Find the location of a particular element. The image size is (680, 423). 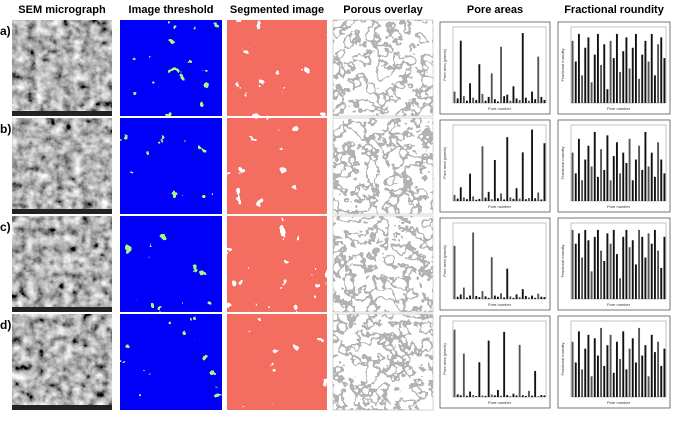

row-label: b) is located at coordinates (5, 129).